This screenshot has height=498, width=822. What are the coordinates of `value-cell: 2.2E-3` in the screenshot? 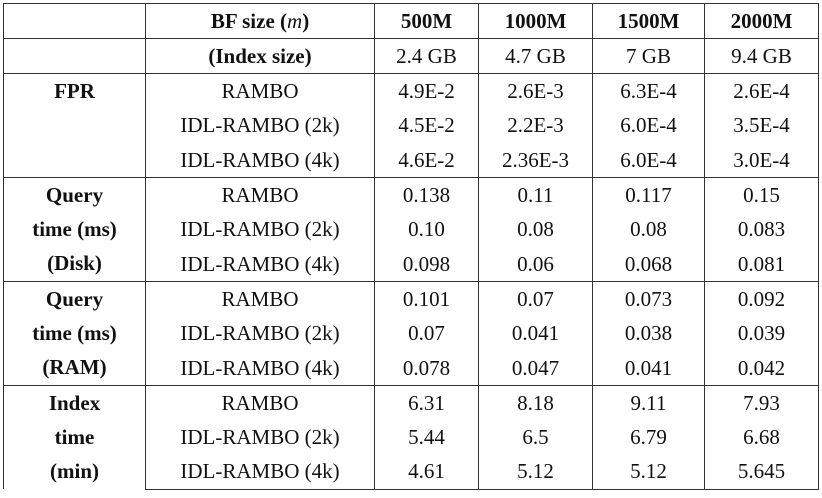 It's located at (535, 125).